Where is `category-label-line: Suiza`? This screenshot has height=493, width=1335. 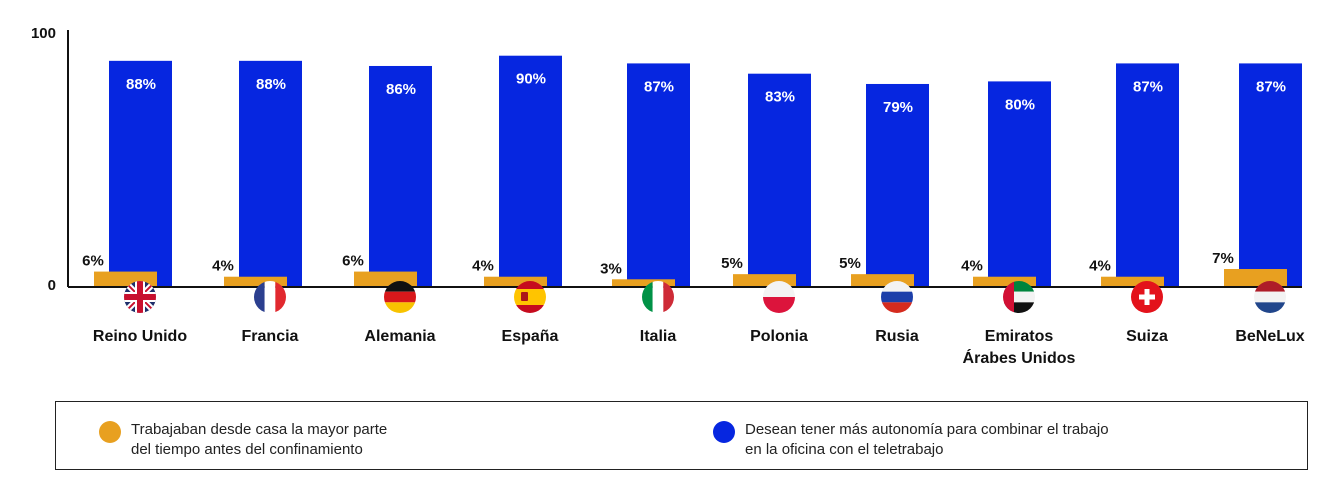 category-label-line: Suiza is located at coordinates (1147, 336).